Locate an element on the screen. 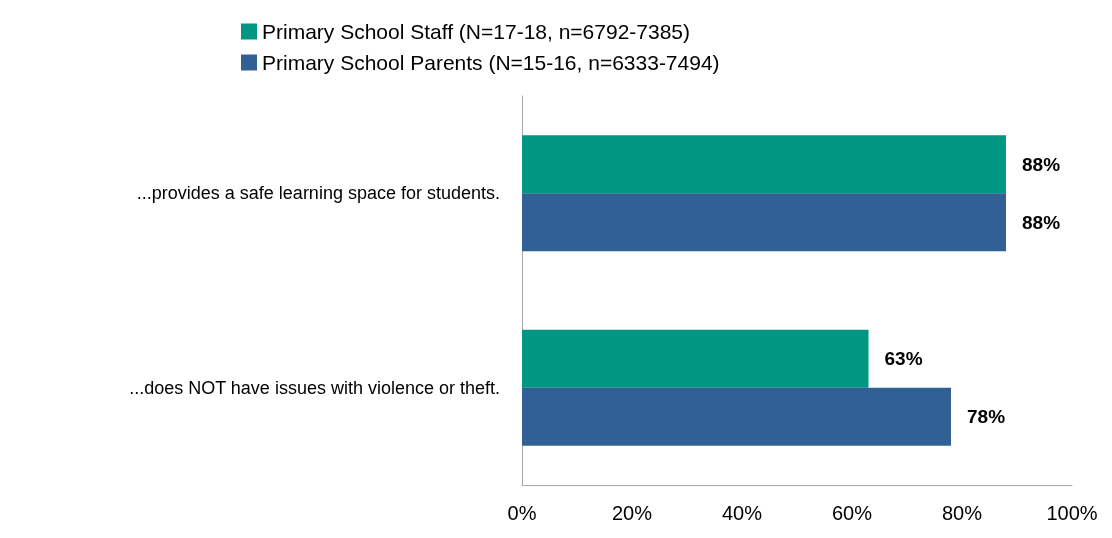 Image resolution: width=1112 pixels, height=538 pixels. x-tick-label: 100% is located at coordinates (1072, 513).